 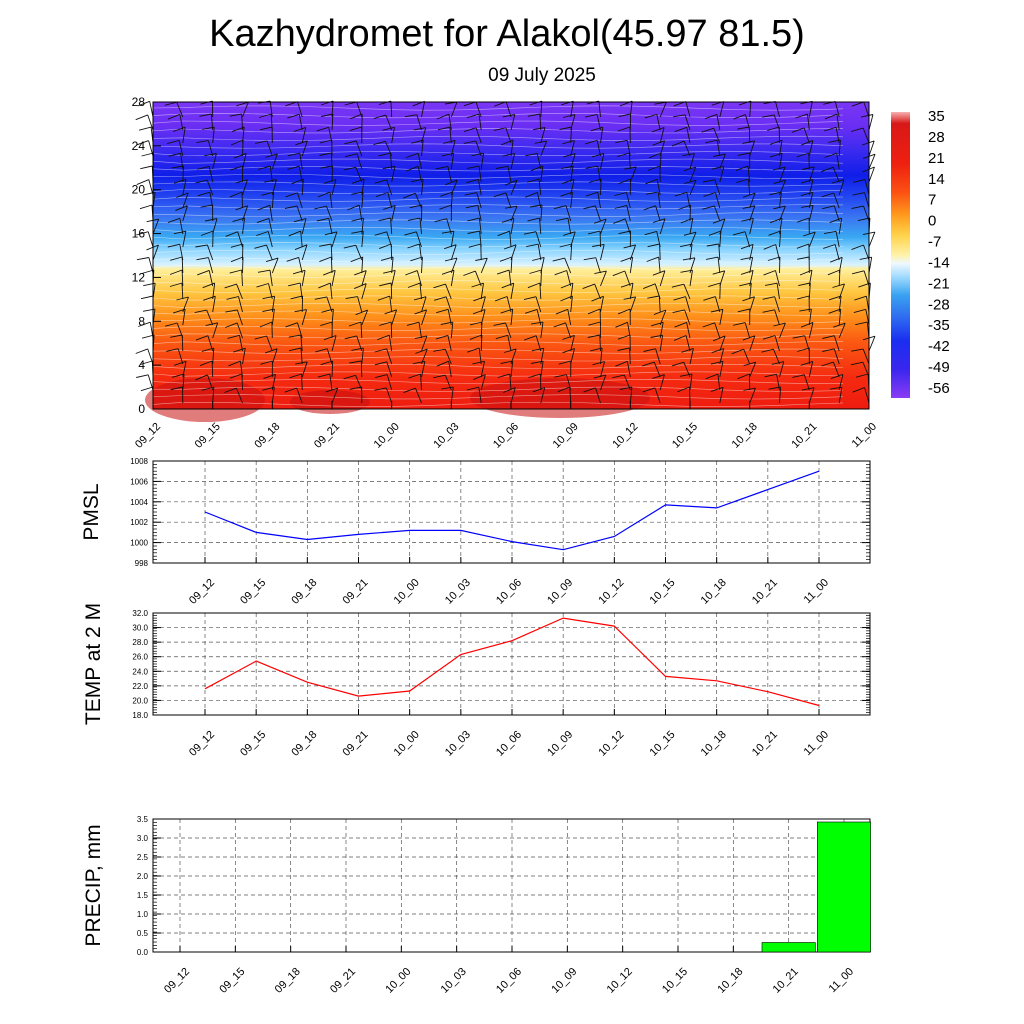 I want to click on y-axis-label: TEMP at 2 M, so click(x=93, y=664).